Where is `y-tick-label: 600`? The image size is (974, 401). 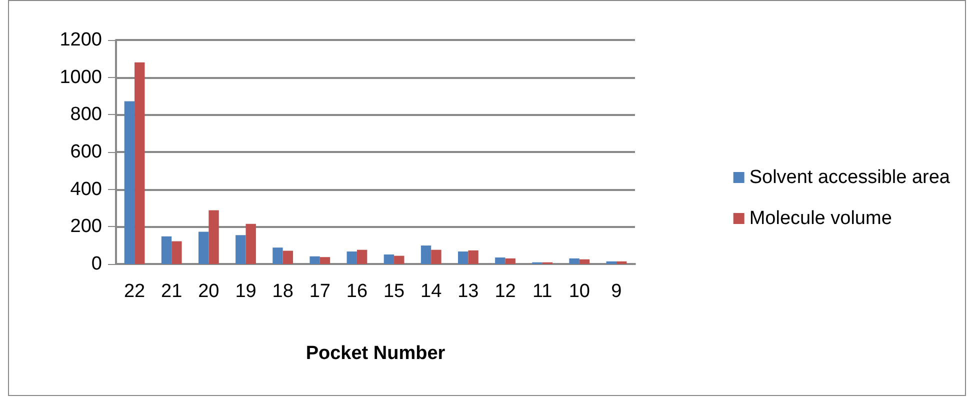
y-tick-label: 600 is located at coordinates (86, 152).